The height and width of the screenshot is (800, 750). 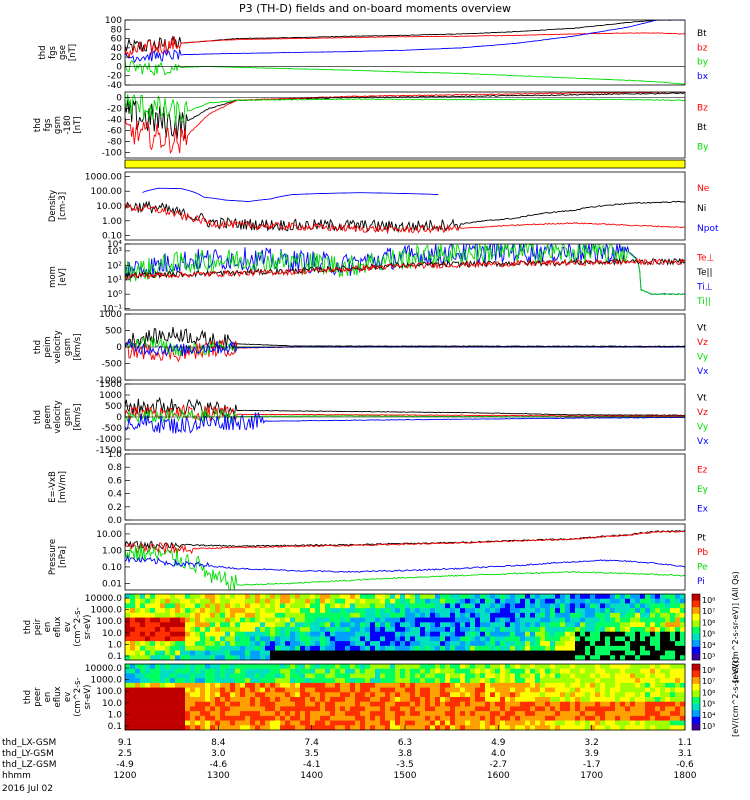 I want to click on pressure-frame, so click(x=405, y=557).